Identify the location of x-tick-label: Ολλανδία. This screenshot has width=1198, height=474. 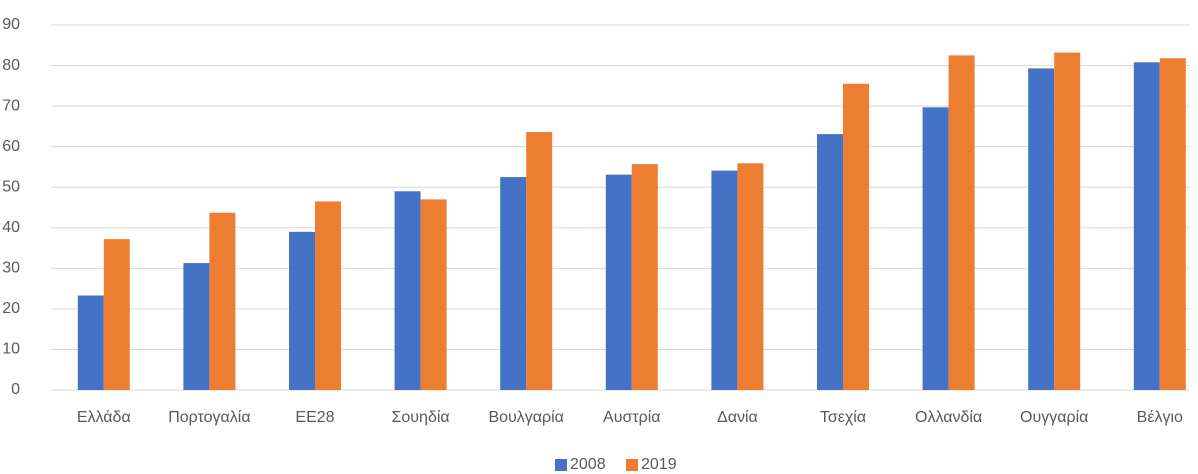
(948, 417).